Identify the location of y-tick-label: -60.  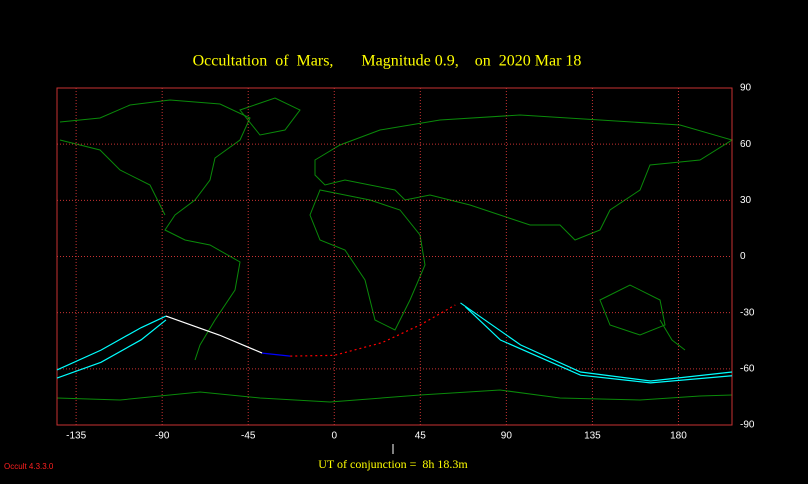
(747, 368).